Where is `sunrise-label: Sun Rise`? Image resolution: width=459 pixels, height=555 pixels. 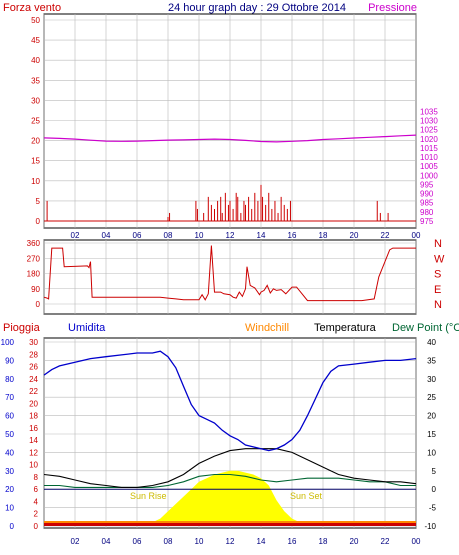 sunrise-label: Sun Rise is located at coordinates (148, 496).